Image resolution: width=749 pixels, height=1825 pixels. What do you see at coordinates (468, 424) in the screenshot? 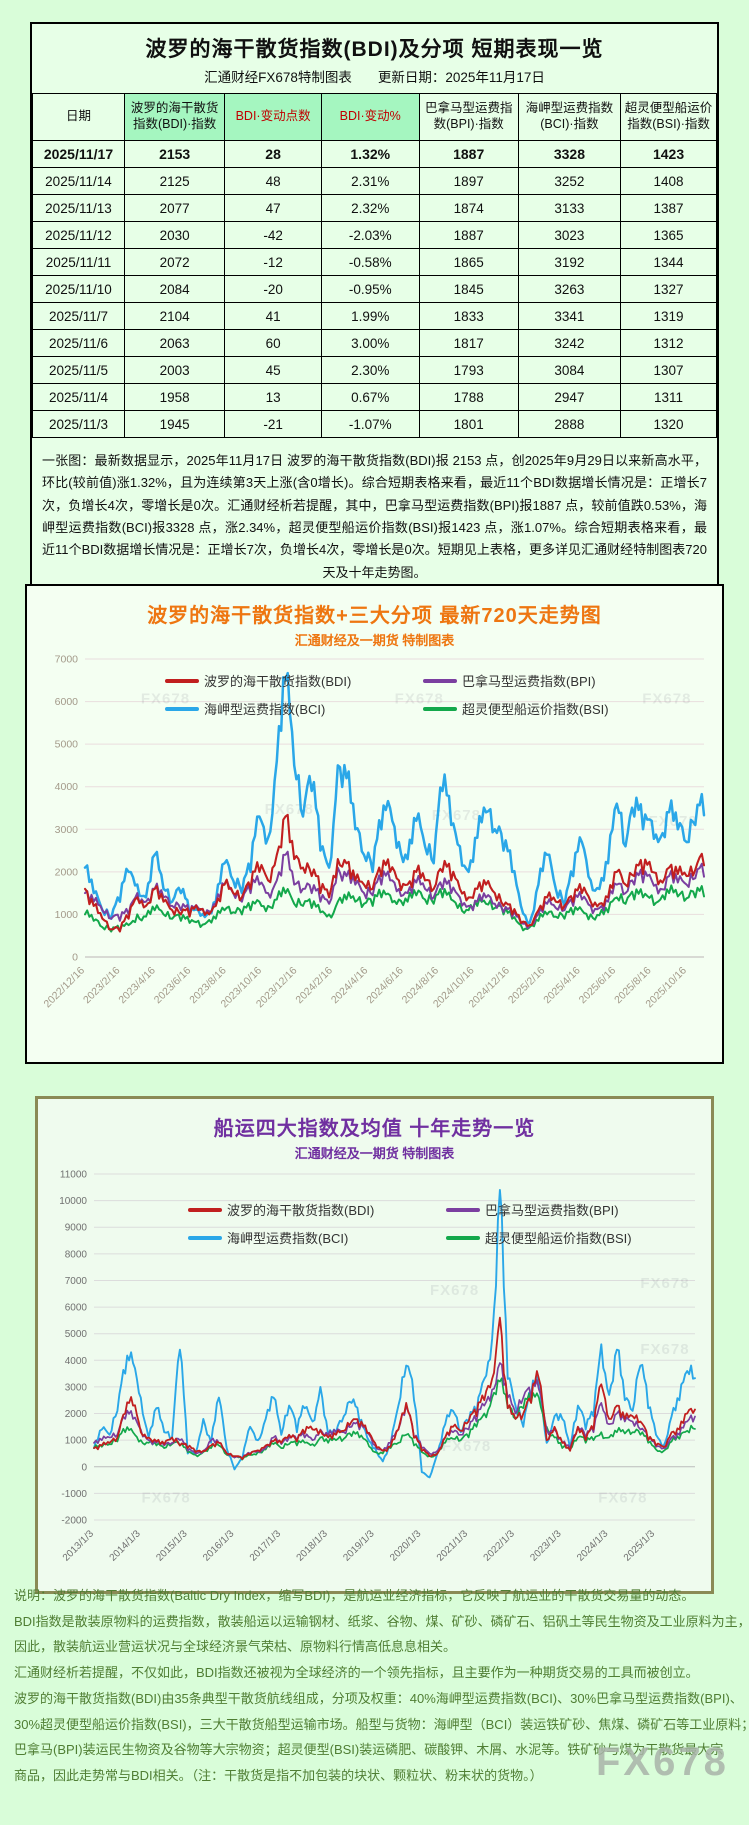
I see `table-cell: 1801` at bounding box center [468, 424].